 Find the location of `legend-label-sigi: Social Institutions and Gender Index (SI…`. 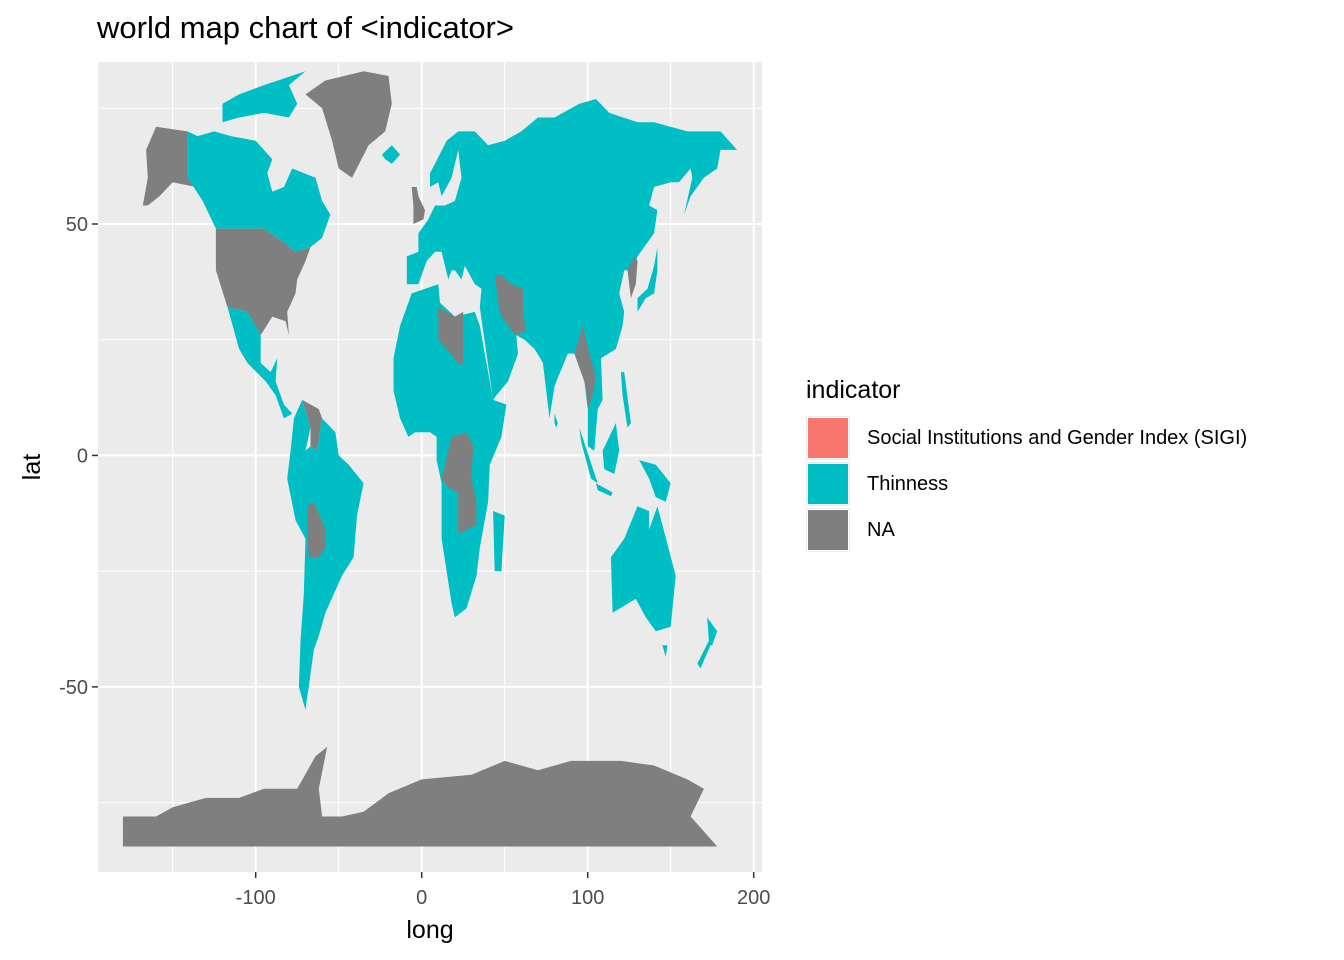

legend-label-sigi: Social Institutions and Gender Index (SI… is located at coordinates (1057, 437).